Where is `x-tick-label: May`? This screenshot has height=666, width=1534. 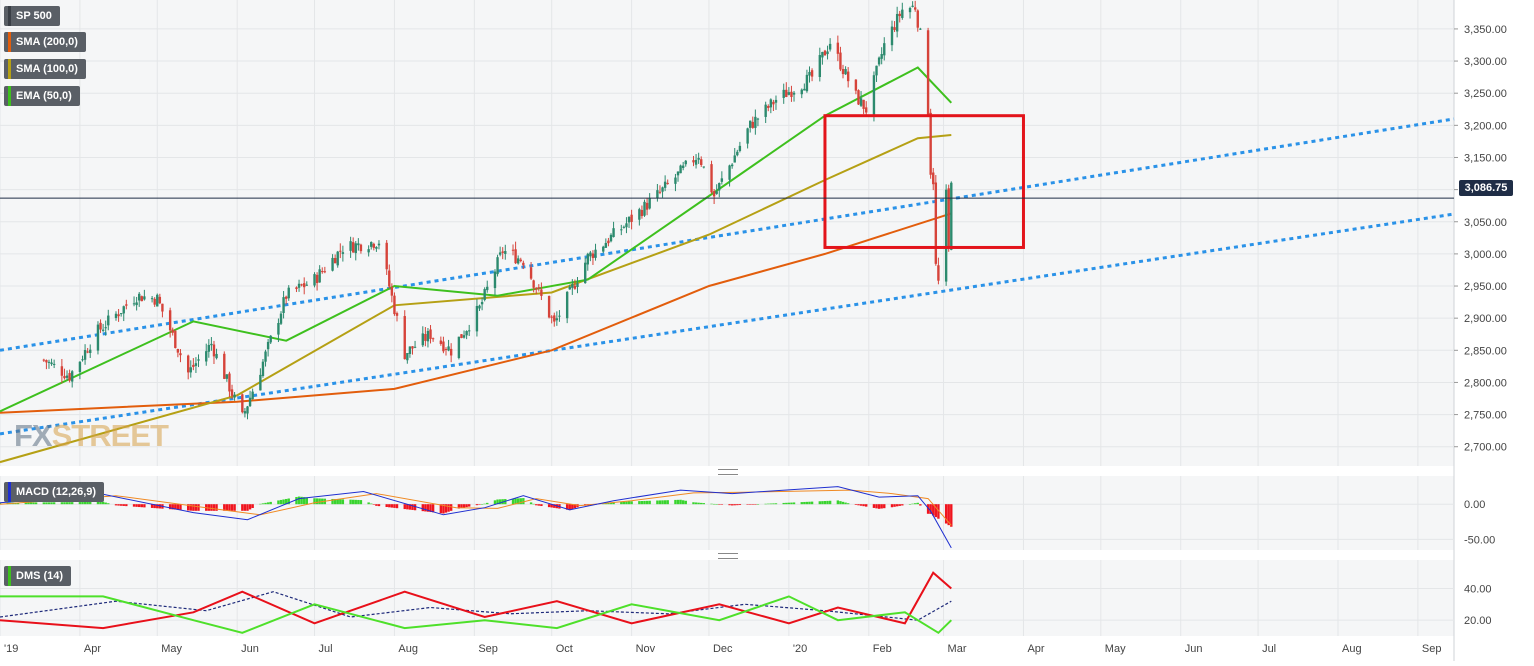 x-tick-label: May is located at coordinates (171, 649).